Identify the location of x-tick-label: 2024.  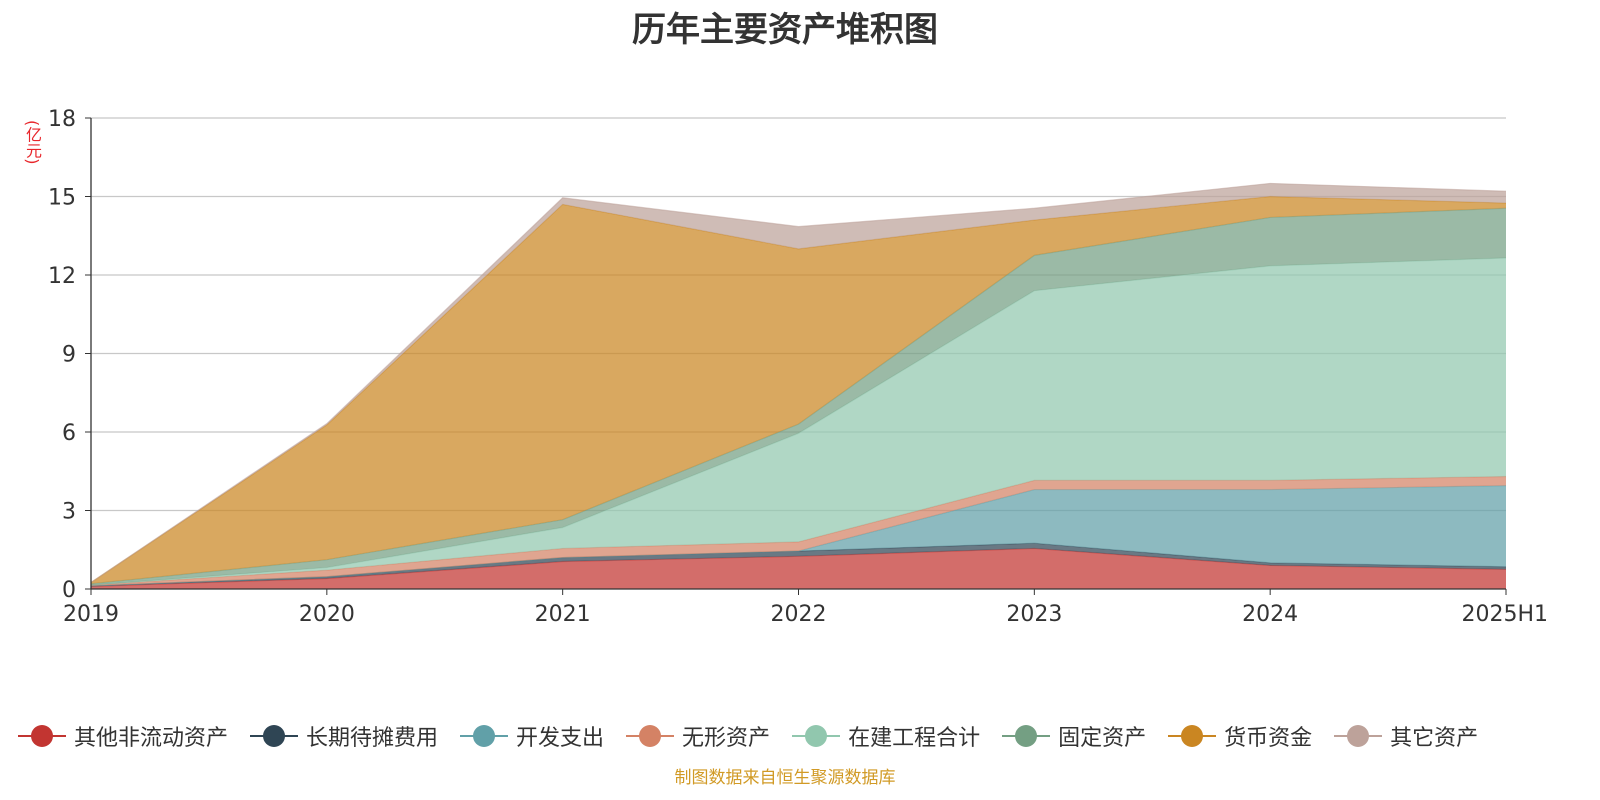
(1270, 614).